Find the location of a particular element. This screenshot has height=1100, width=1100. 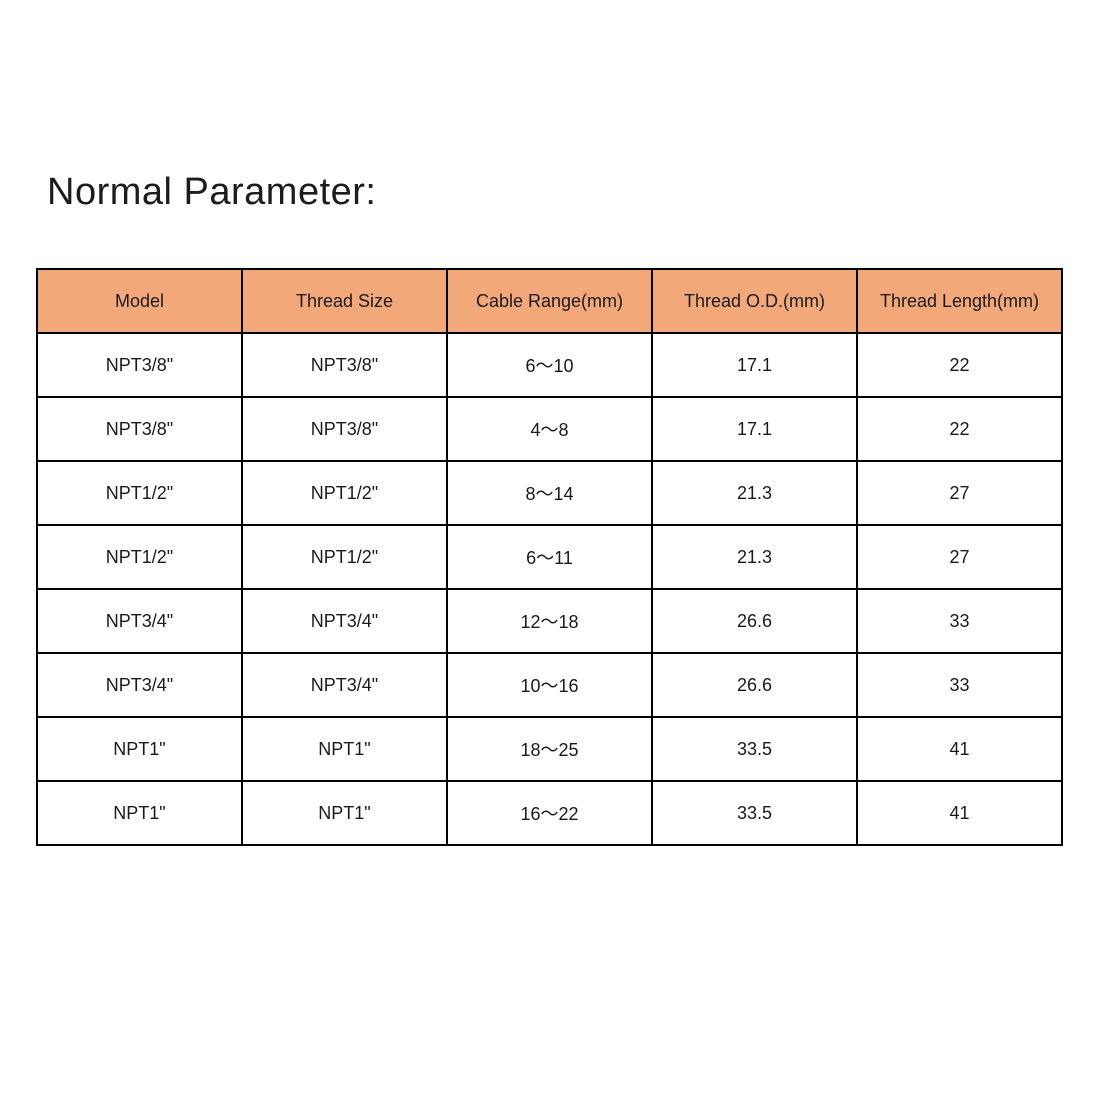

header-cell: Model is located at coordinates (139, 301).